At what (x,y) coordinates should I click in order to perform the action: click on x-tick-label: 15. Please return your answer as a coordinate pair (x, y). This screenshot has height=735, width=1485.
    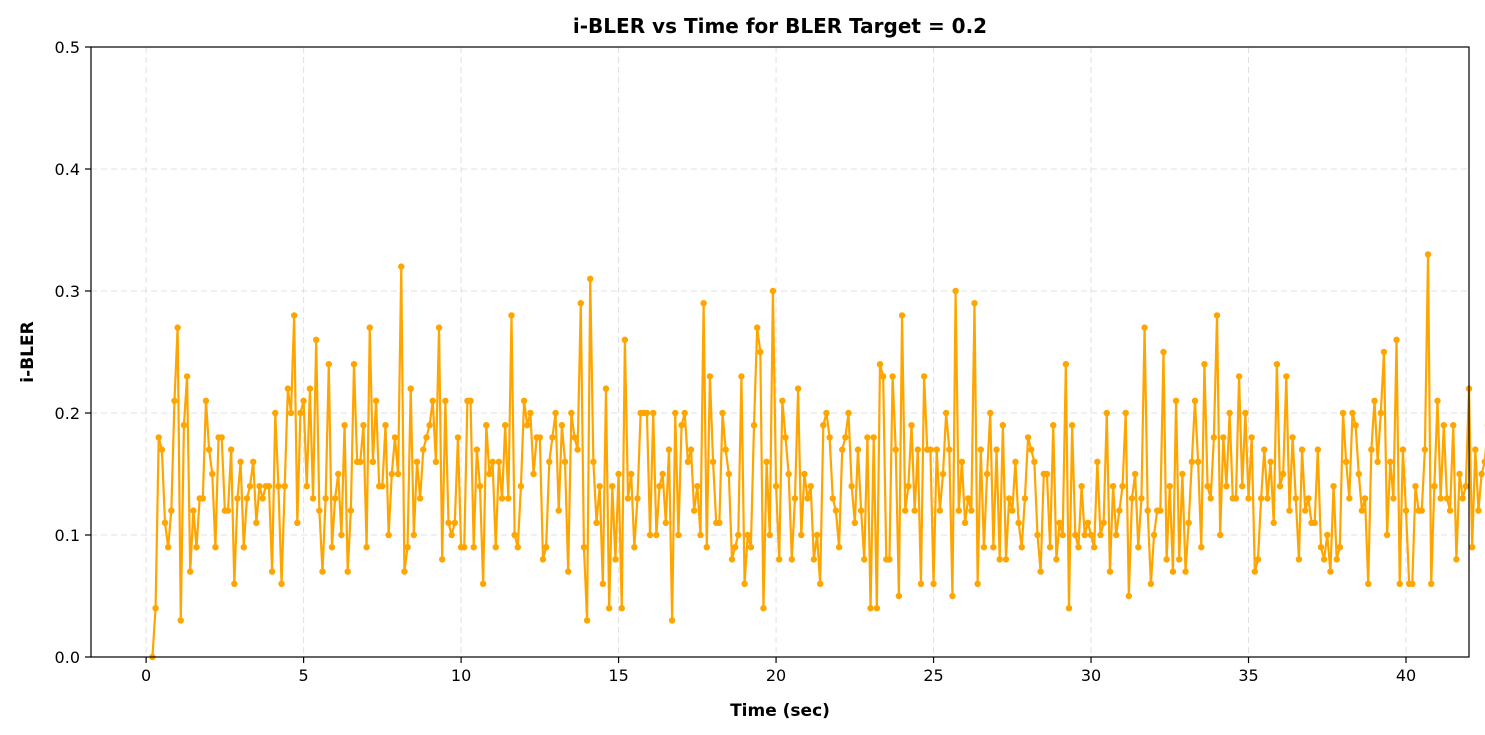
    Looking at the image, I should click on (618, 675).